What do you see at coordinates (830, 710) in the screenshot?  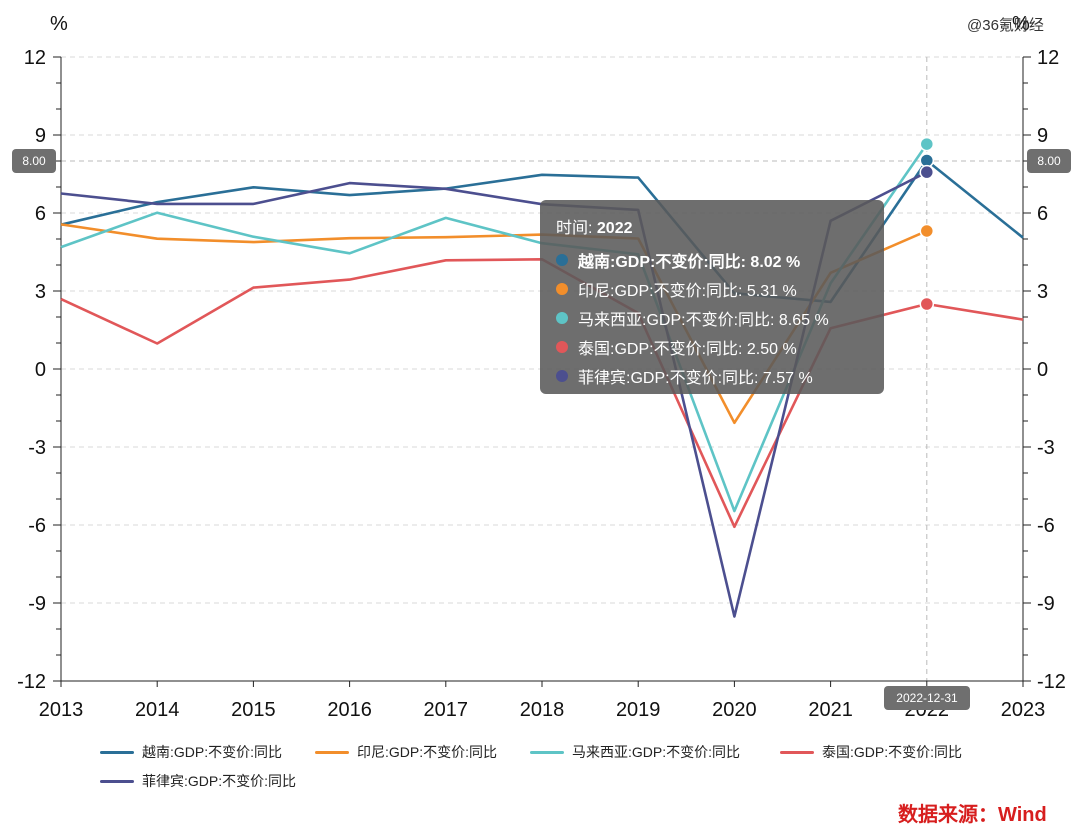 I see `x-tick-label: 2021` at bounding box center [830, 710].